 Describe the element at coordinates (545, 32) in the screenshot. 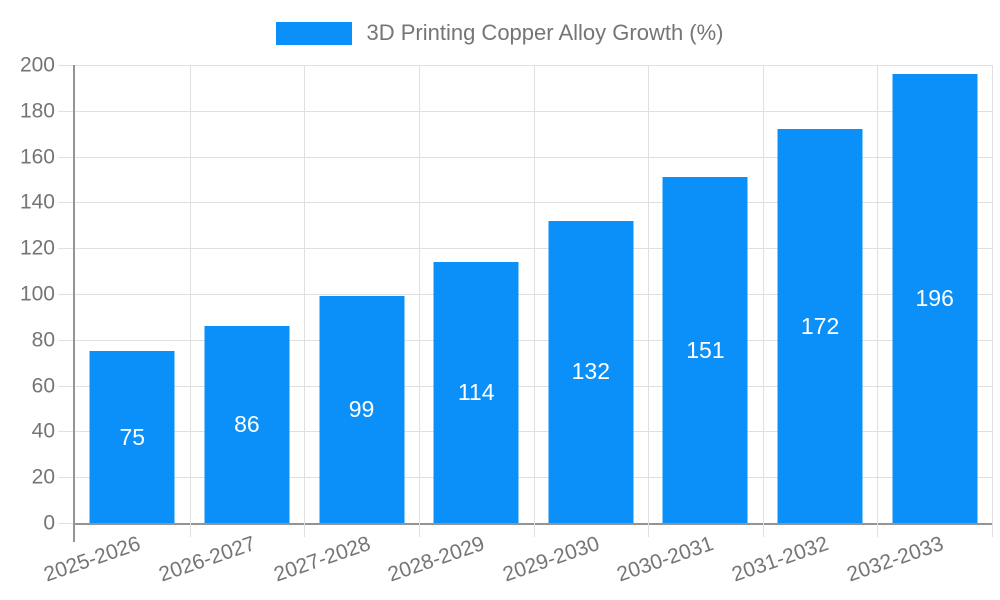

I see `legend-label: 3D Printing Copper Alloy Growth (%)` at that location.